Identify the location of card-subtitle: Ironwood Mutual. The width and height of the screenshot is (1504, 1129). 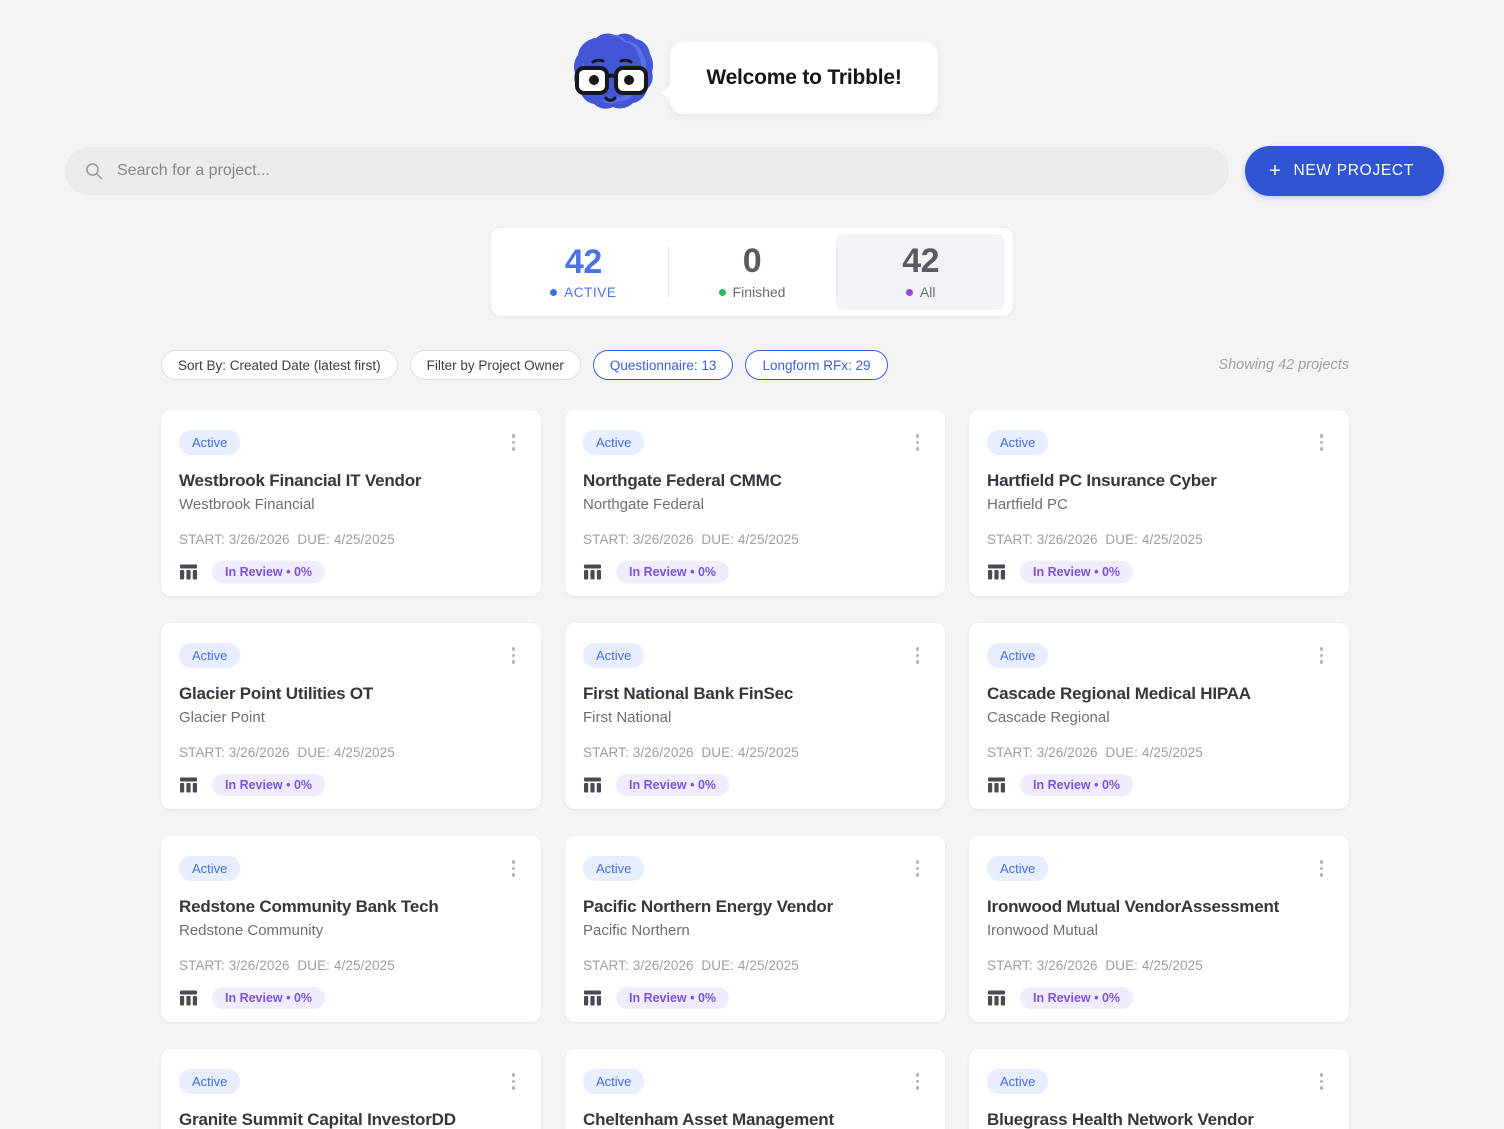
(1042, 930).